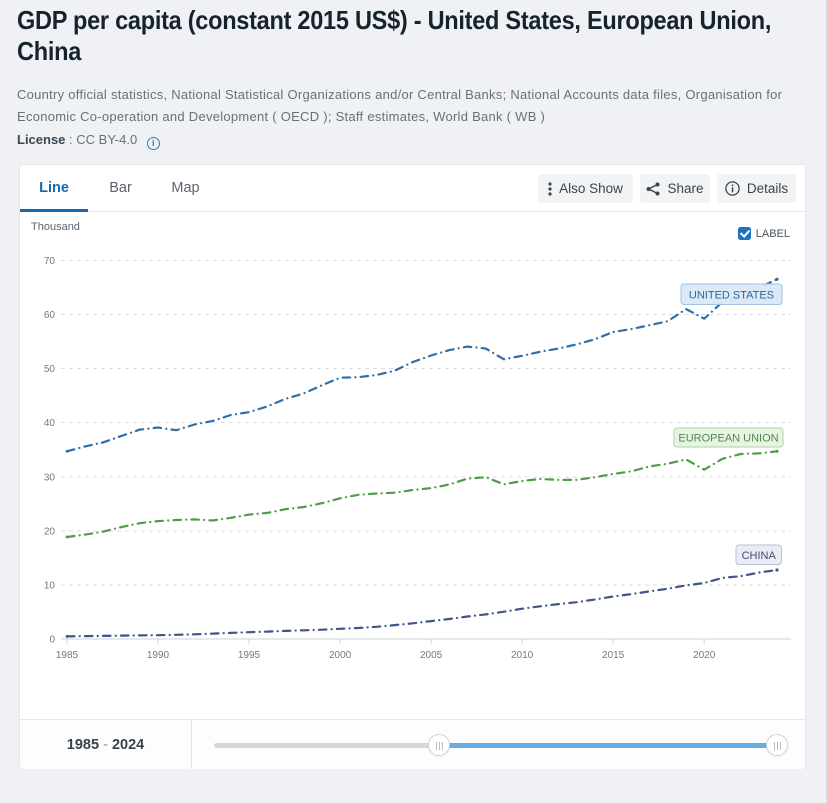 The image size is (827, 803). Describe the element at coordinates (50, 261) in the screenshot. I see `svg-text: 70` at that location.